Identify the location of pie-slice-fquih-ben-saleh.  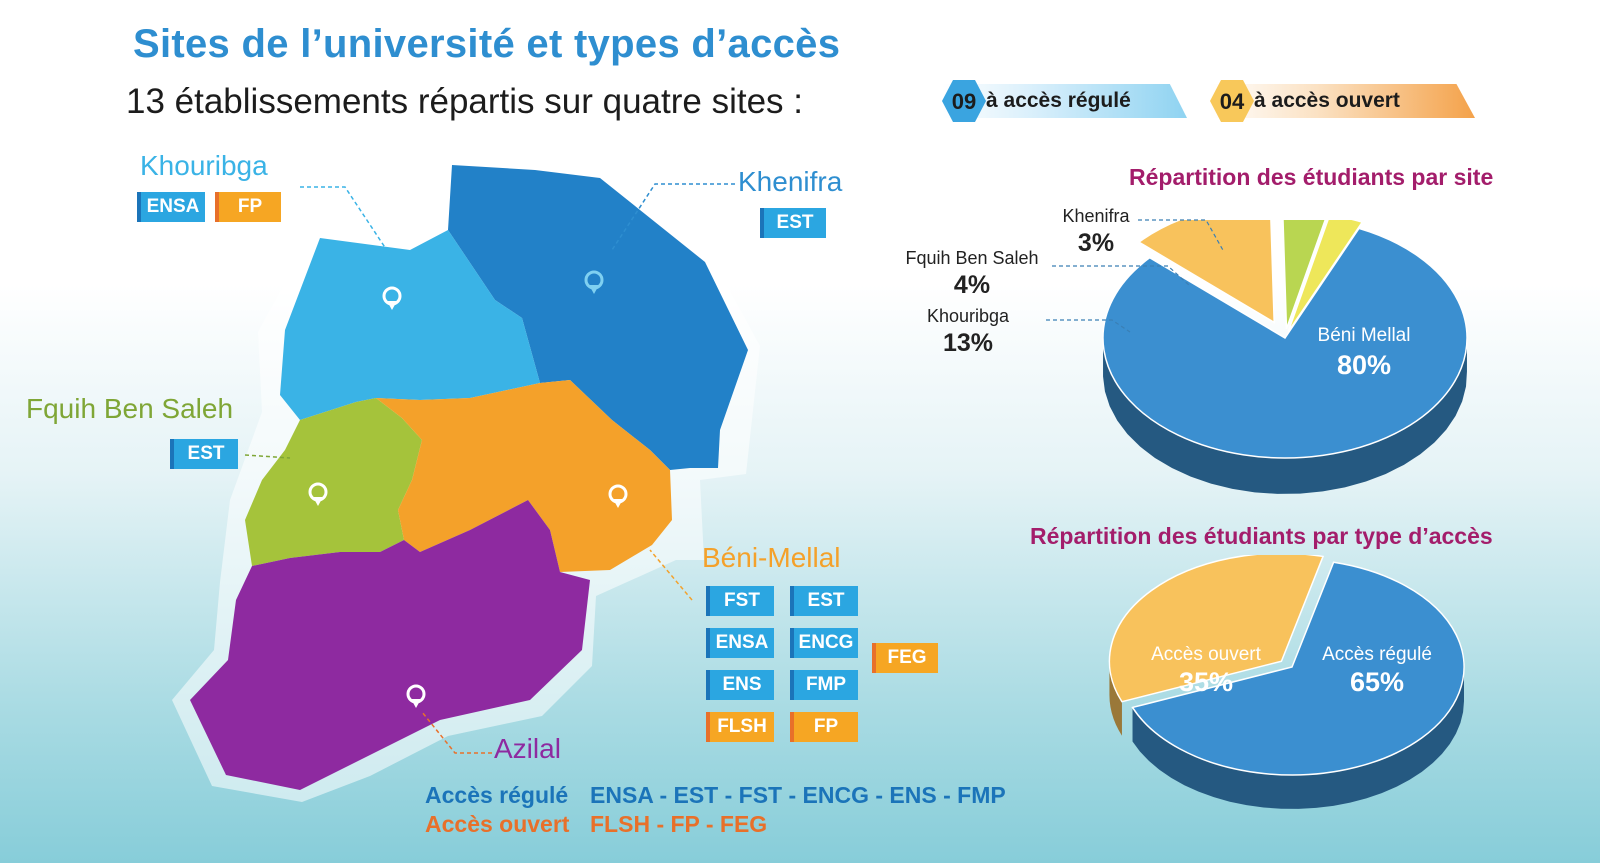
(1304, 275).